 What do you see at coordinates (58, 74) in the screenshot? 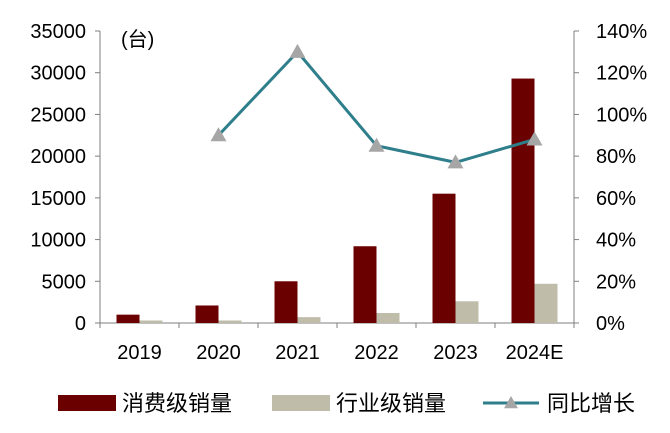
I see `left-tick-label: 30000` at bounding box center [58, 74].